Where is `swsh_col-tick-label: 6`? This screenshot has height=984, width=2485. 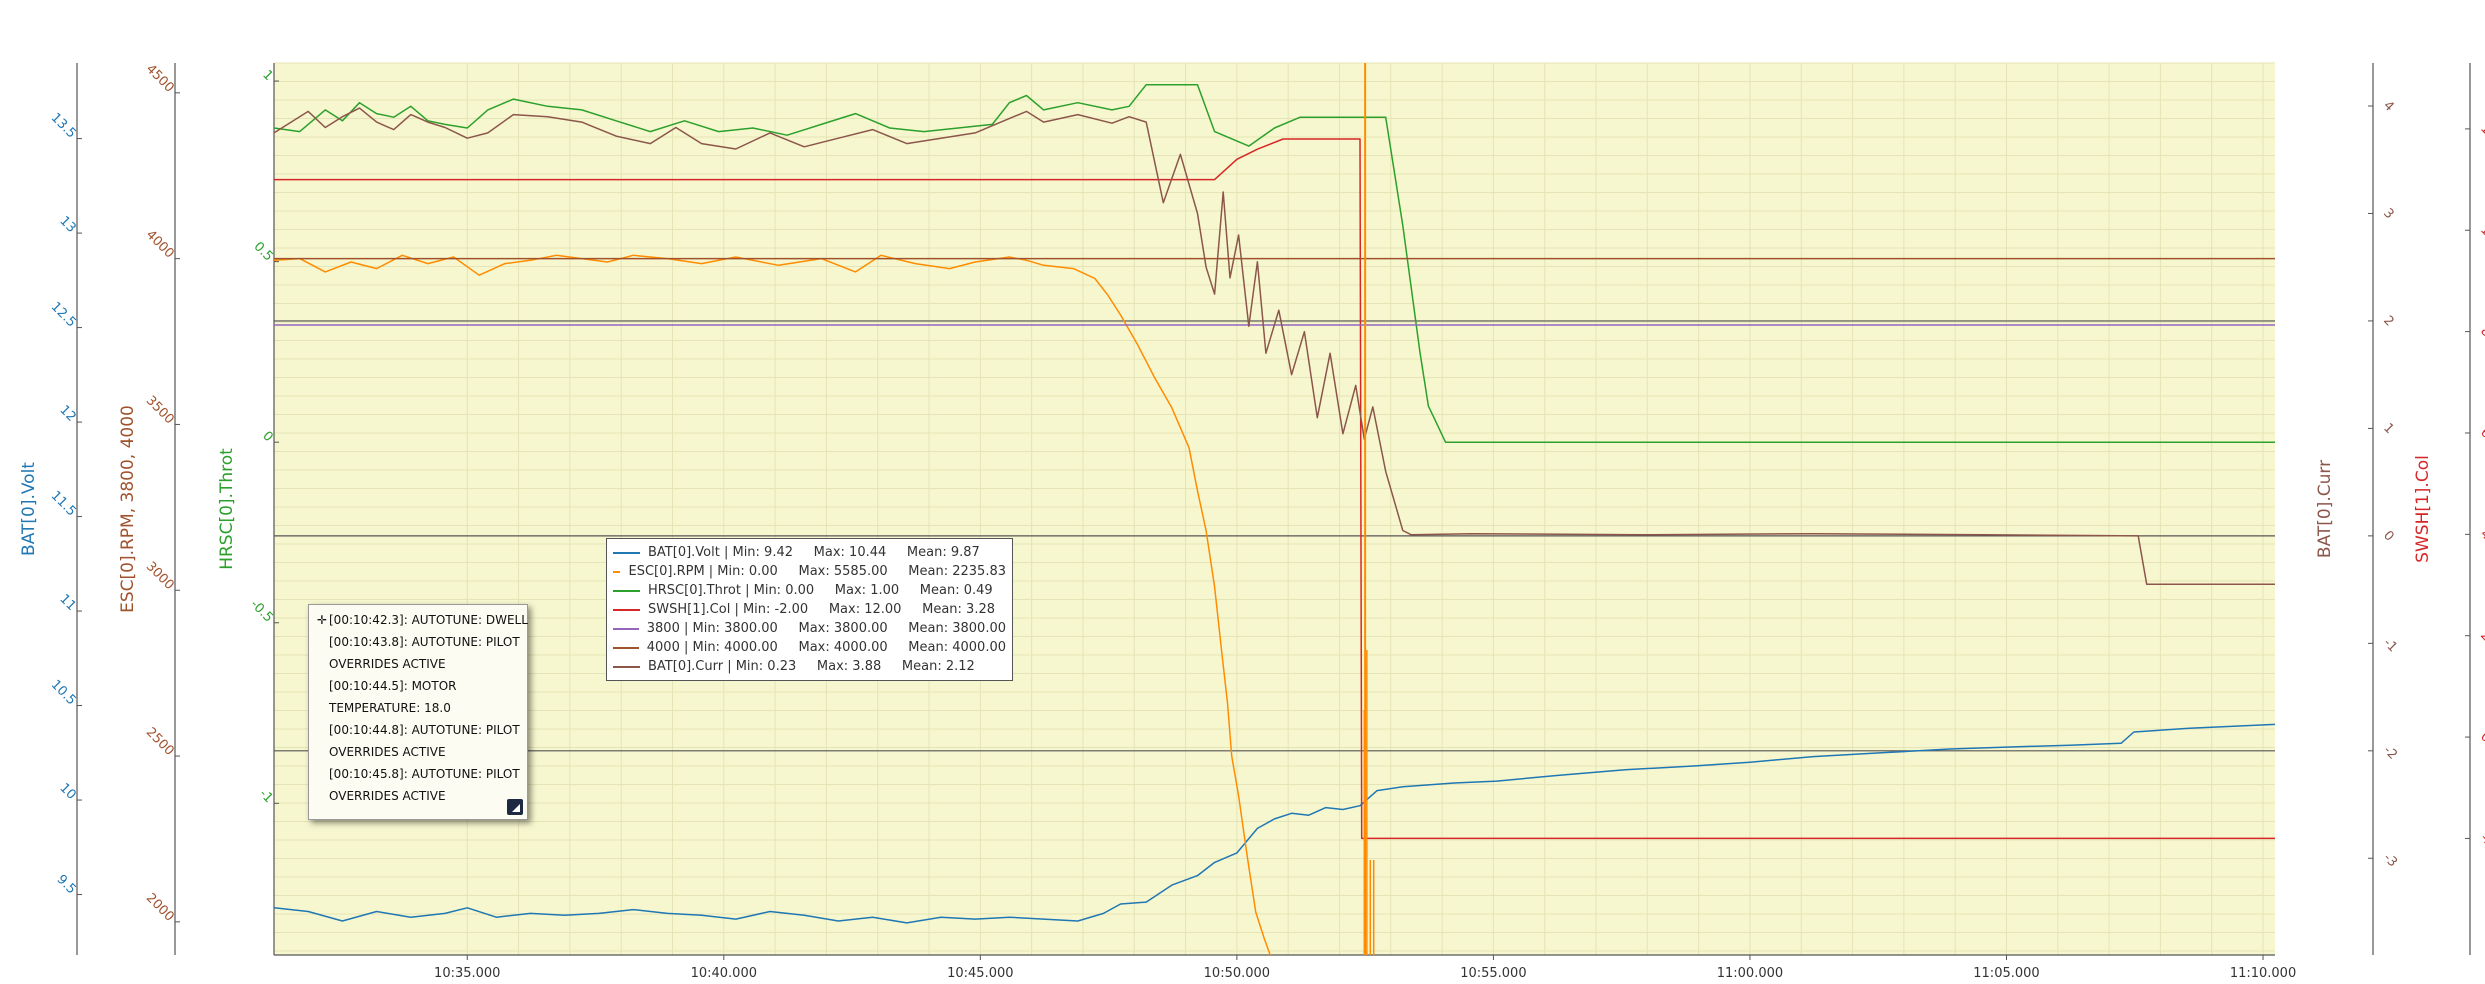 swsh_col-tick-label: 6 is located at coordinates (2481, 433).